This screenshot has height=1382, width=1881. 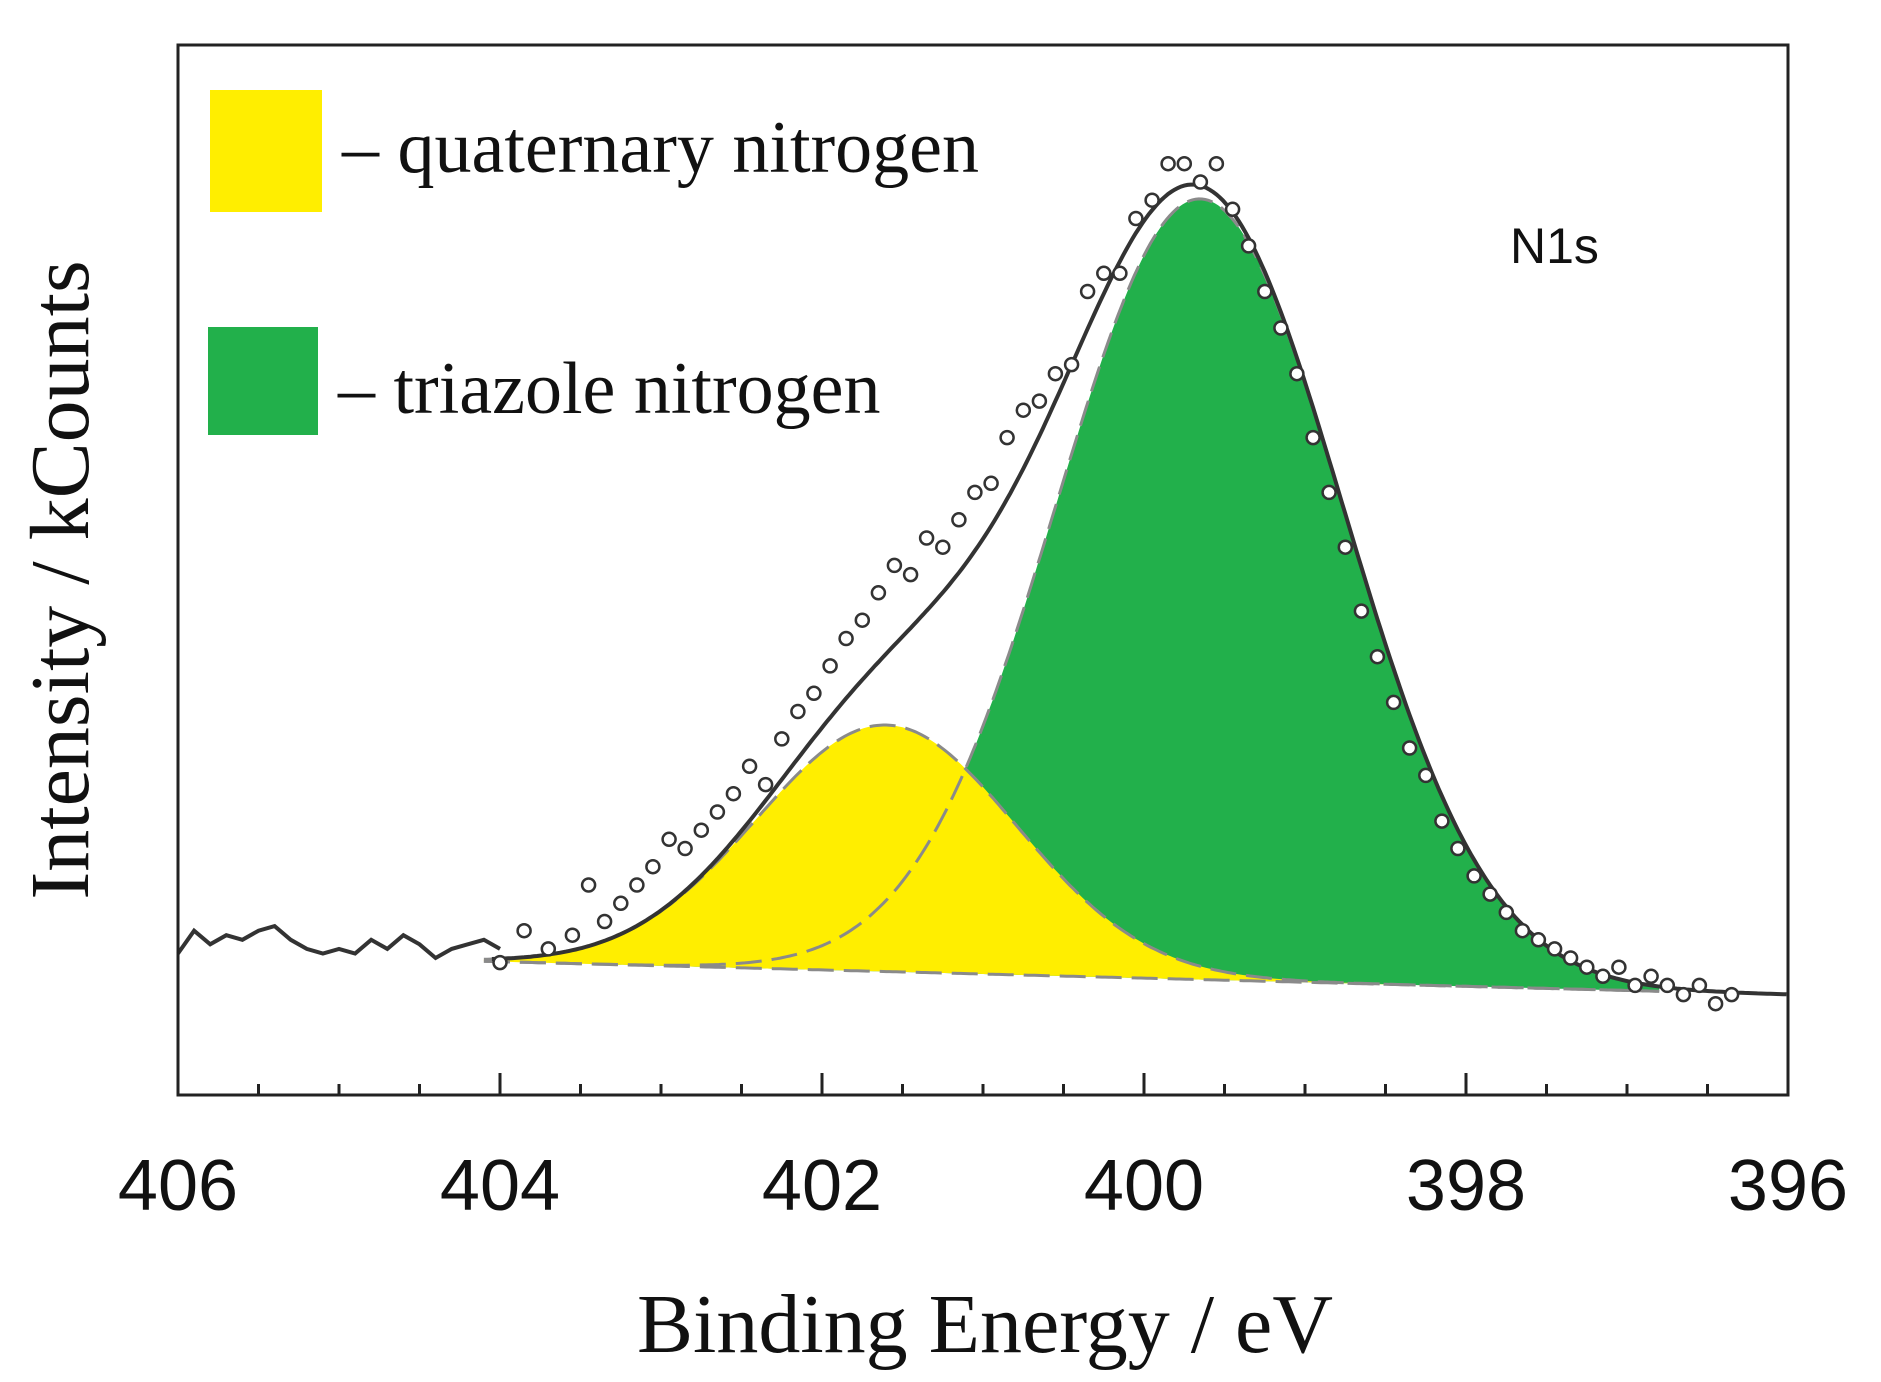 What do you see at coordinates (178, 1186) in the screenshot?
I see `x-tick-label: 406` at bounding box center [178, 1186].